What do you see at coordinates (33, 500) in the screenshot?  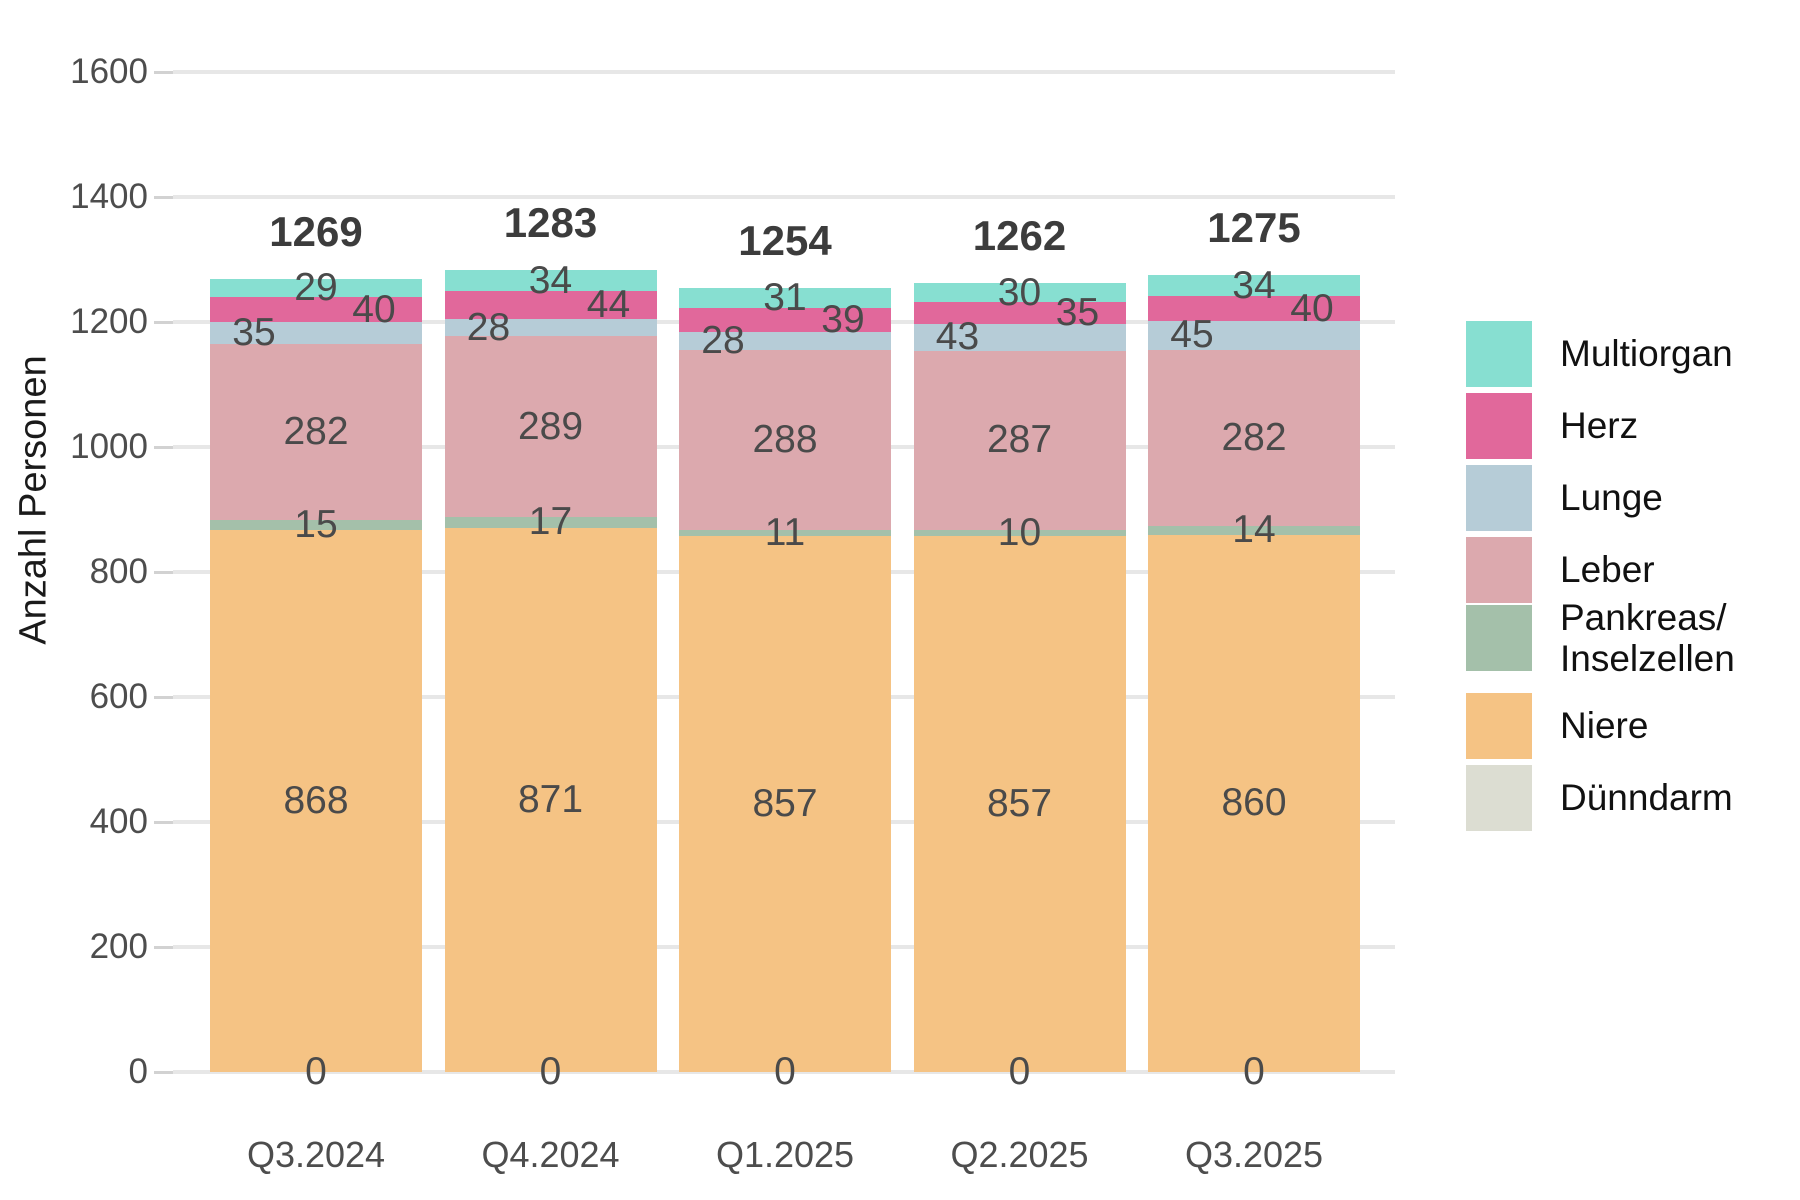 I see `y-axis-title: Anzahl Personen` at bounding box center [33, 500].